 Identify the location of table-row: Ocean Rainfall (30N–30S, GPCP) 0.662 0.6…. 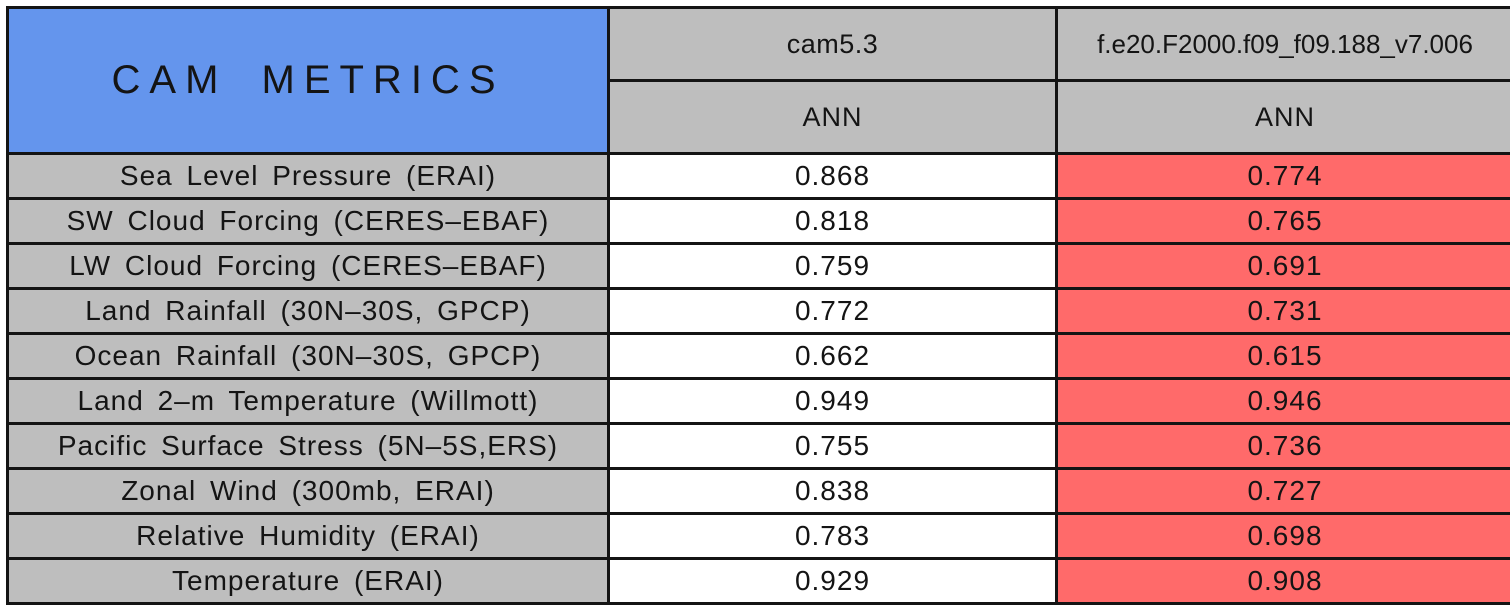
(758, 356).